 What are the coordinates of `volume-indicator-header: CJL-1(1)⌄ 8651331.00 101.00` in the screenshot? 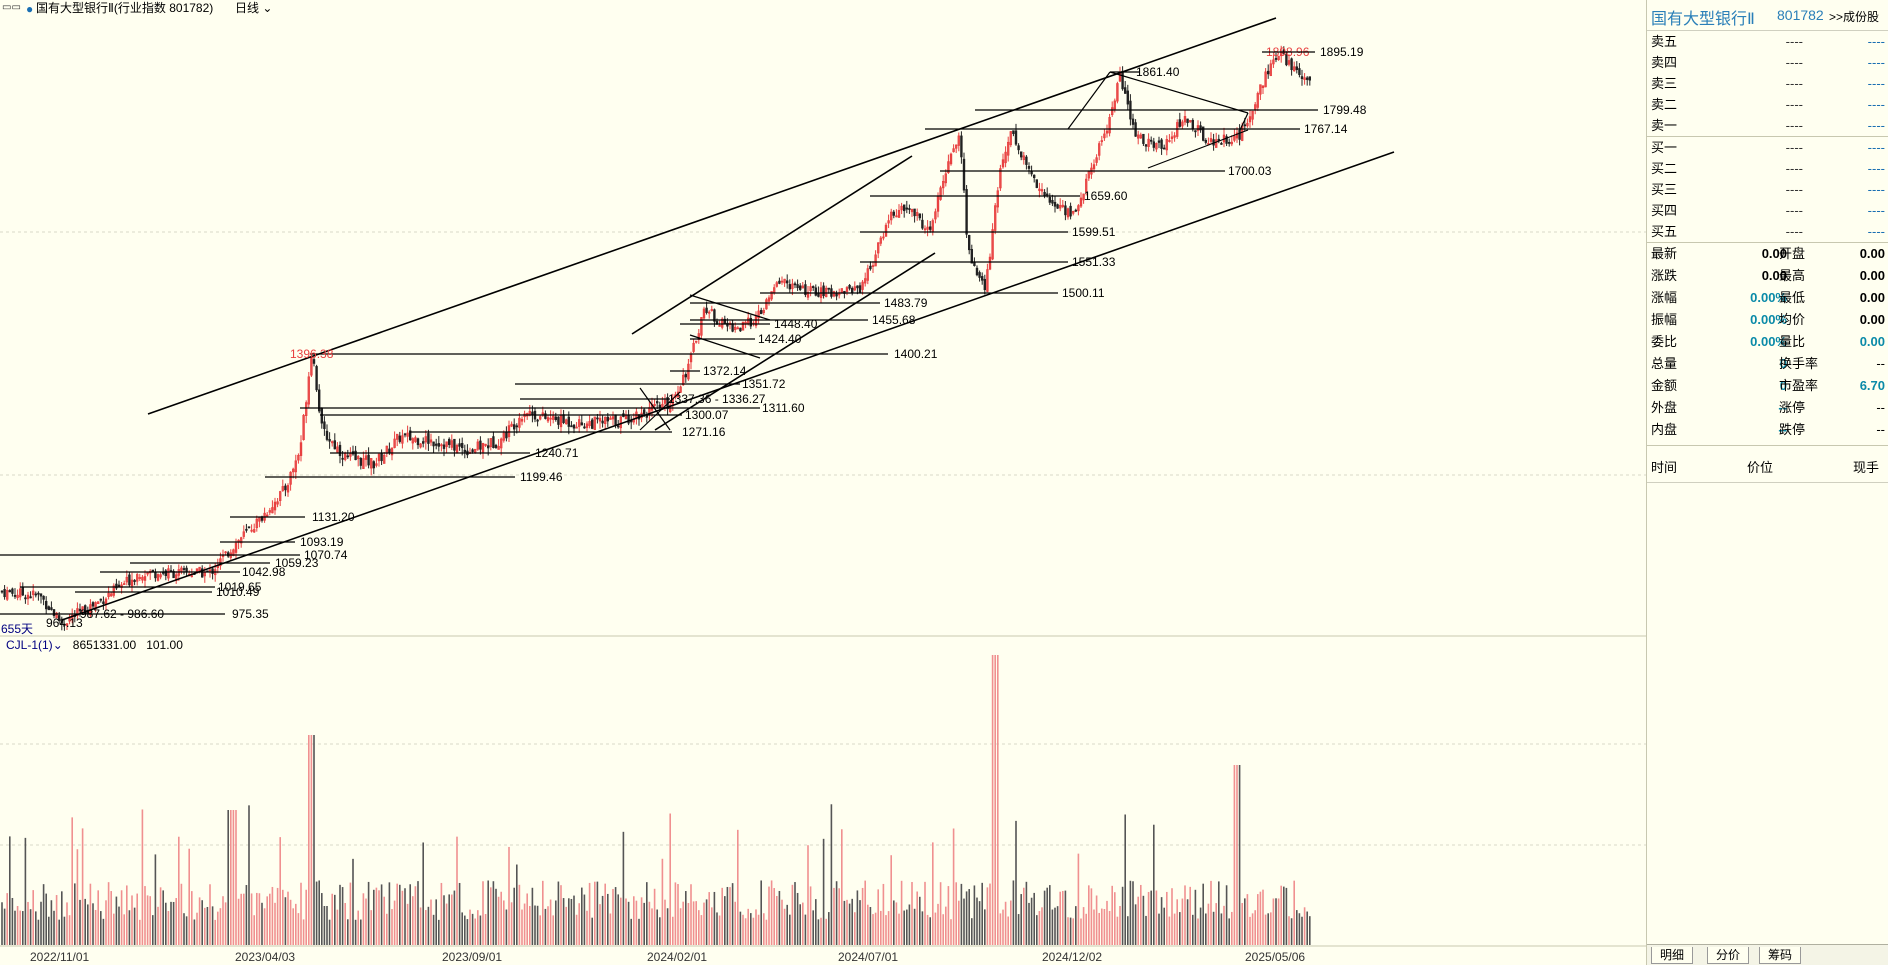 It's located at (94, 645).